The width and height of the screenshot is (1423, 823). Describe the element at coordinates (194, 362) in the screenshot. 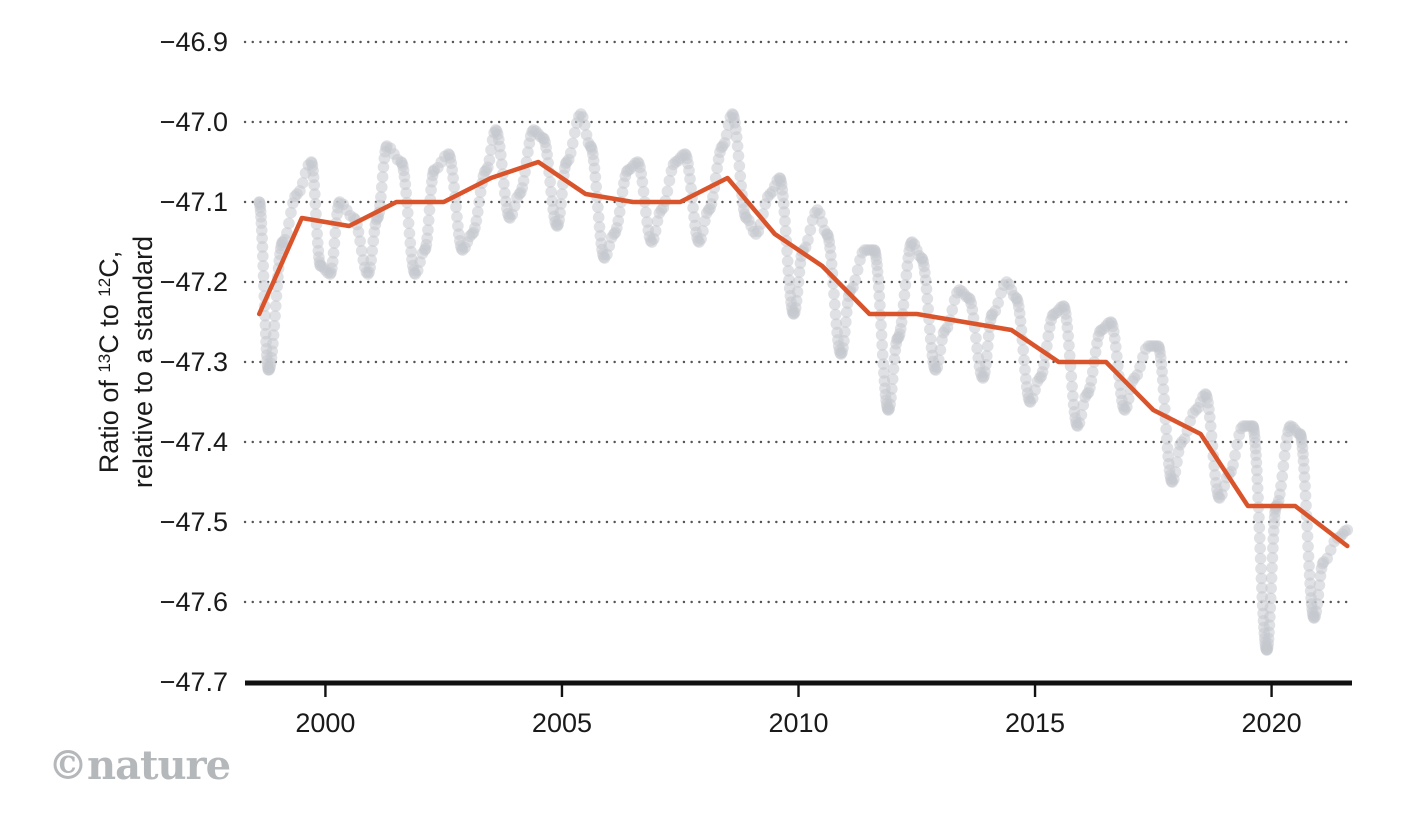

I see `y-tick-label: −47.3` at that location.